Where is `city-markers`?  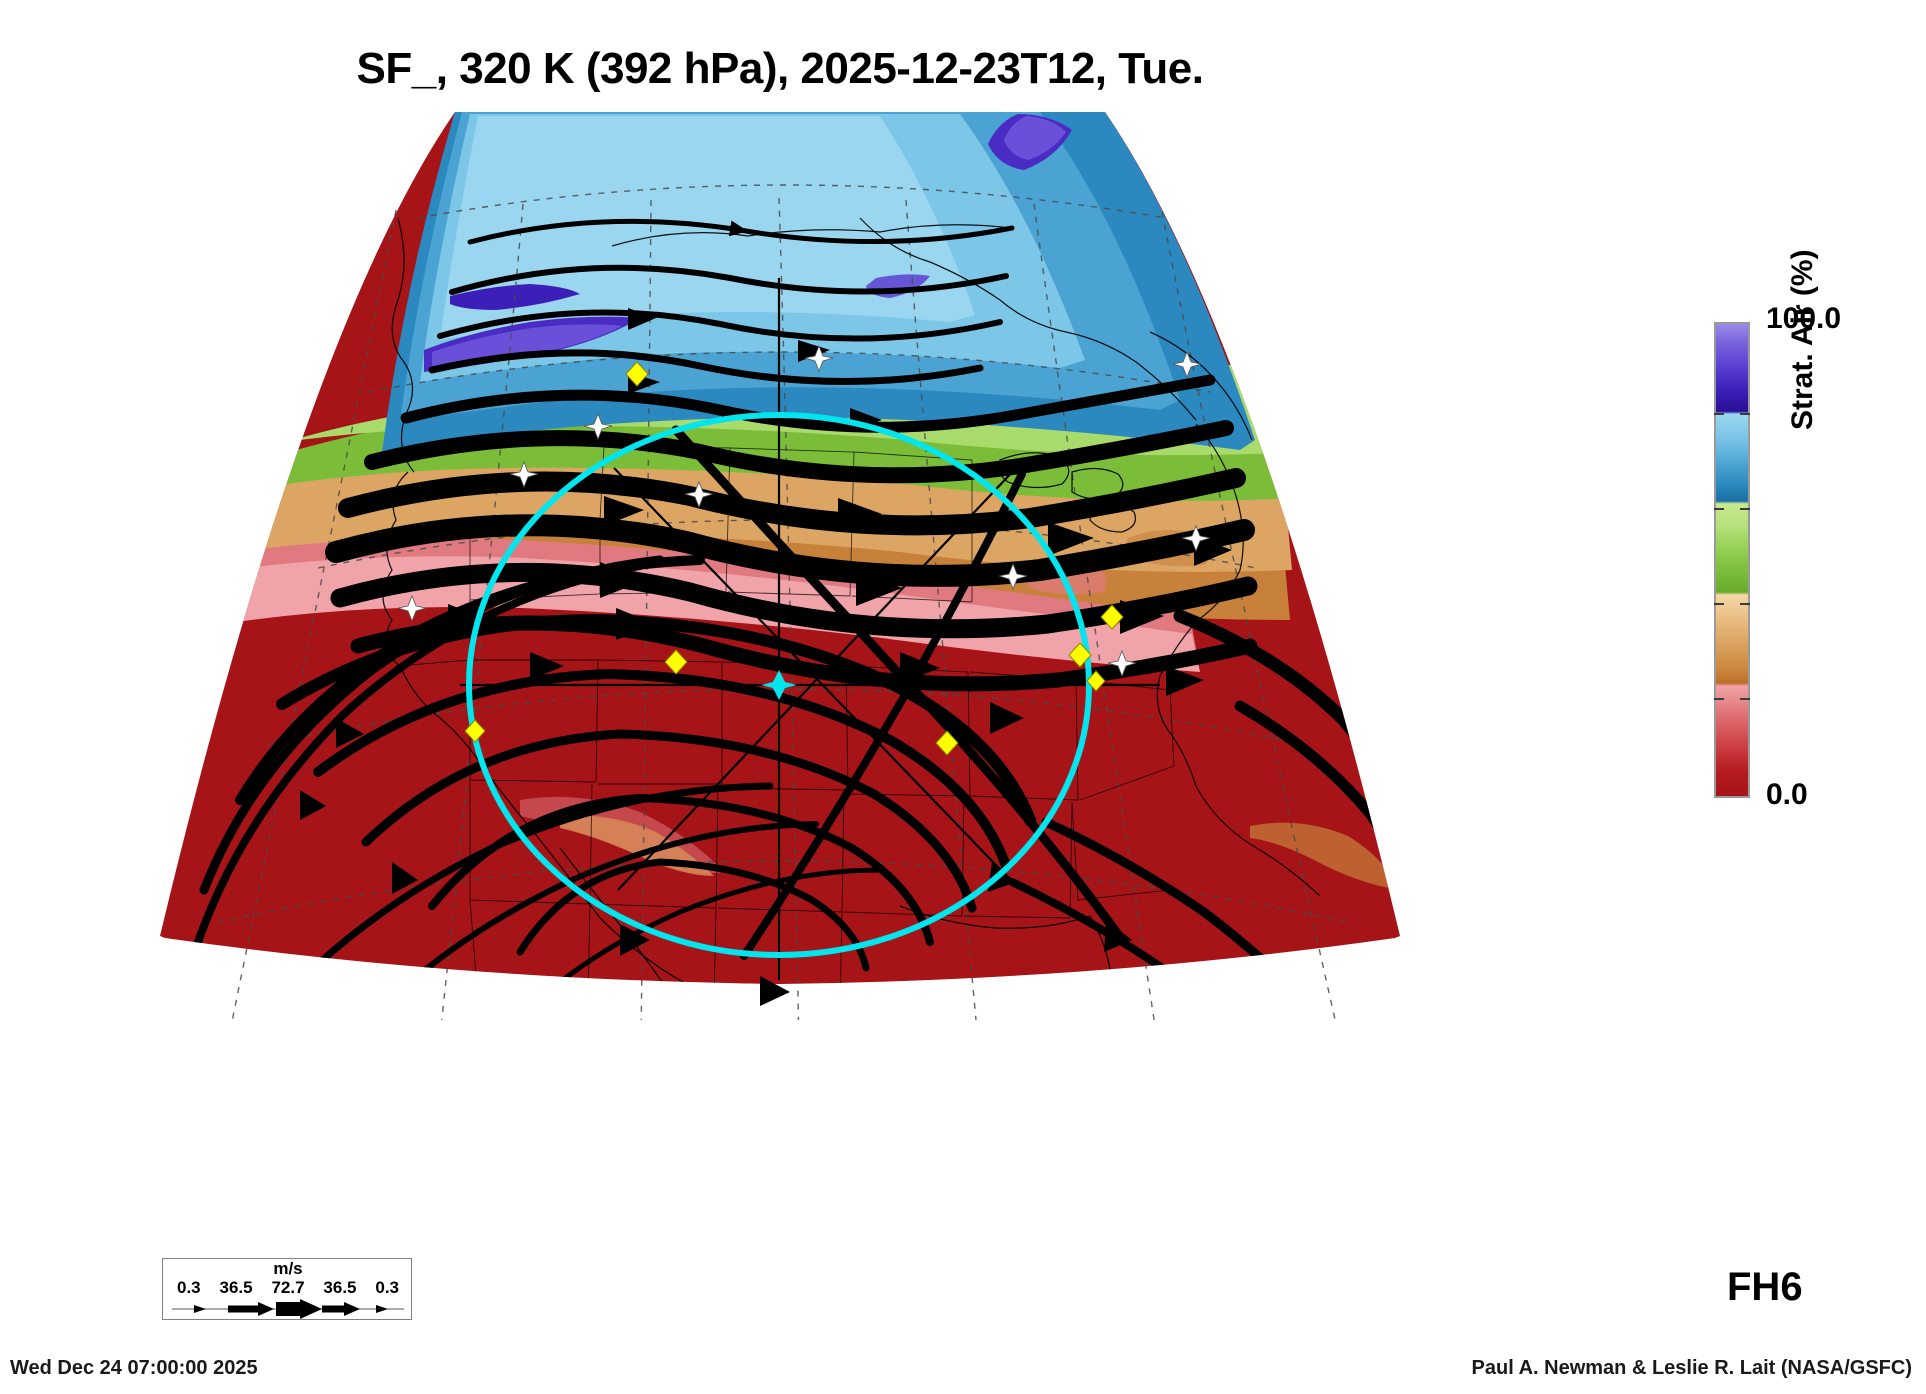 city-markers is located at coordinates (804, 511).